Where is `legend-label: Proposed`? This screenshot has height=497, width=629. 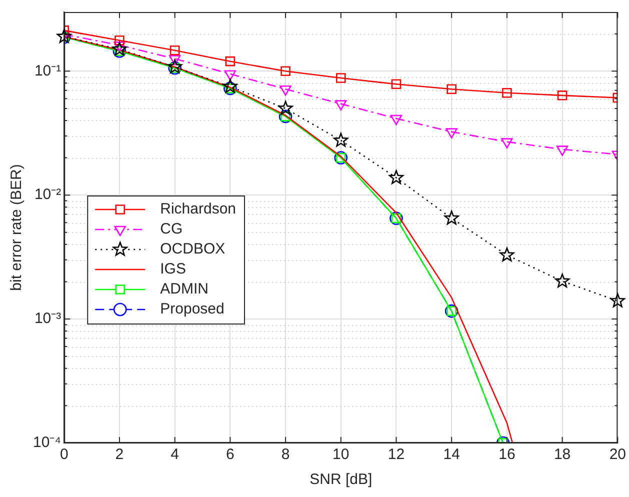 legend-label: Proposed is located at coordinates (192, 309).